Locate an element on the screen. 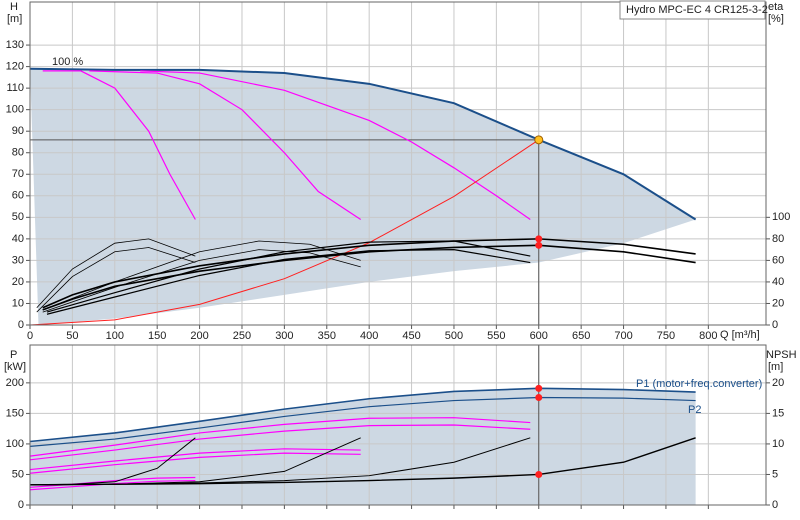 This screenshot has width=800, height=520. x-axis-label: Q [m³/h] is located at coordinates (740, 335).